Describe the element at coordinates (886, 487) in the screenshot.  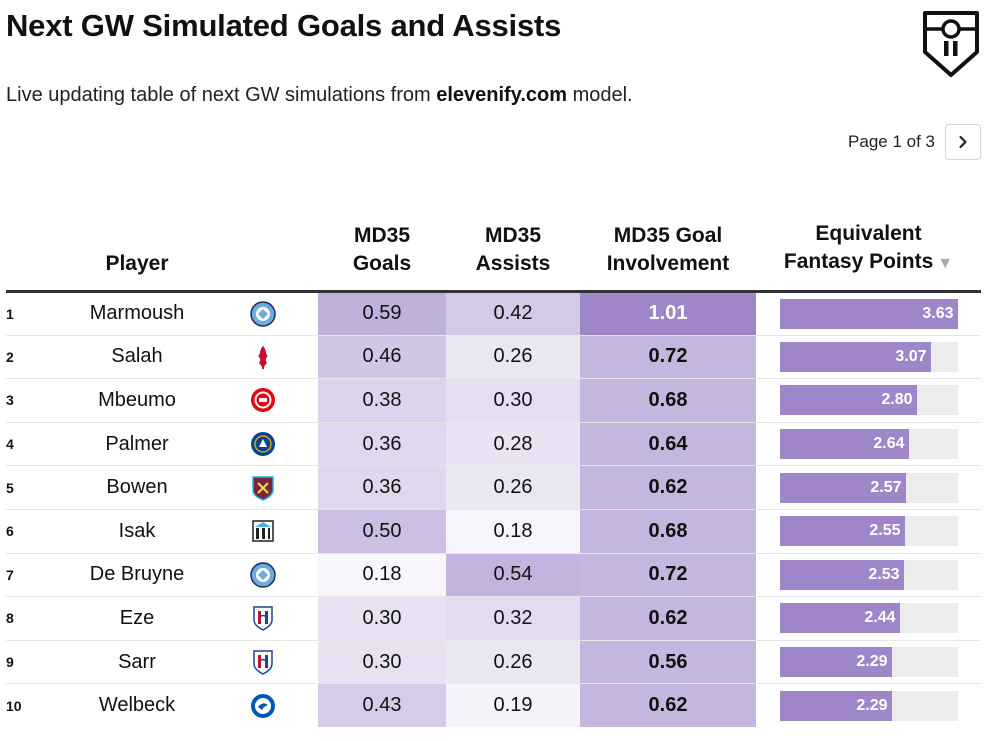
I see `fantasy-points-label: 2.57` at that location.